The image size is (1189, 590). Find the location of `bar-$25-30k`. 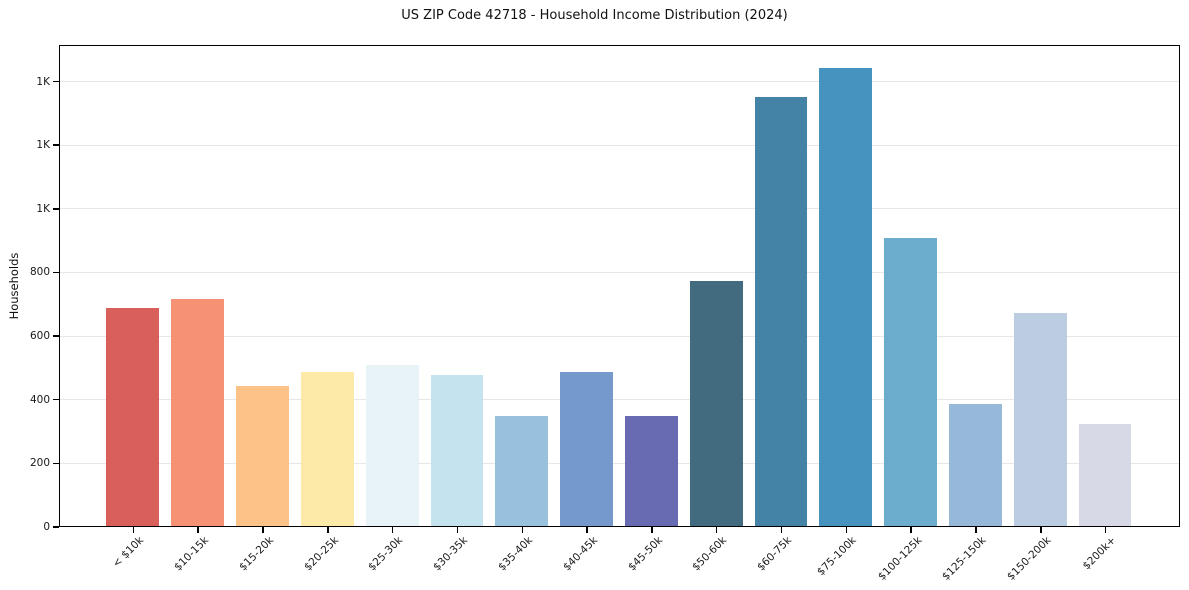

bar-$25-30k is located at coordinates (392, 445).